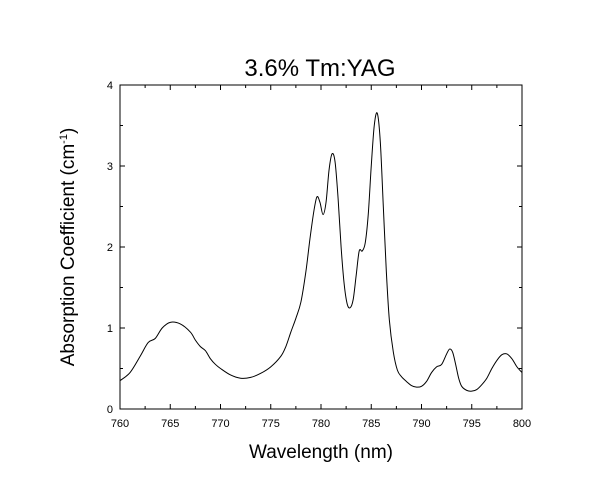 Image resolution: width=600 pixels, height=500 pixels. What do you see at coordinates (110, 410) in the screenshot?
I see `y-tick-label: 0` at bounding box center [110, 410].